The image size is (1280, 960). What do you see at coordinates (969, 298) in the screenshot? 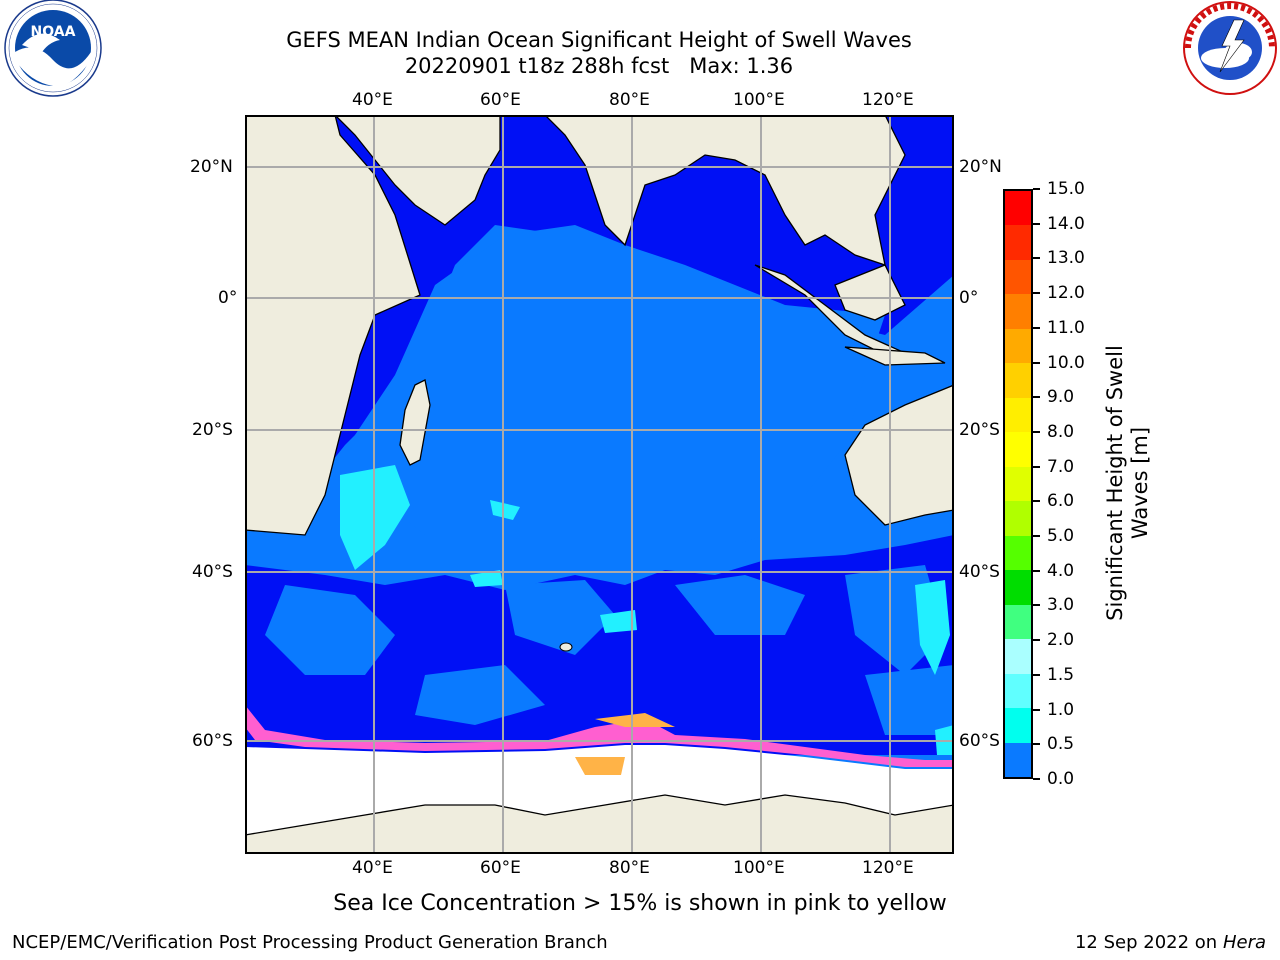
I see `lat-tick-right-2: 0°` at bounding box center [969, 298].